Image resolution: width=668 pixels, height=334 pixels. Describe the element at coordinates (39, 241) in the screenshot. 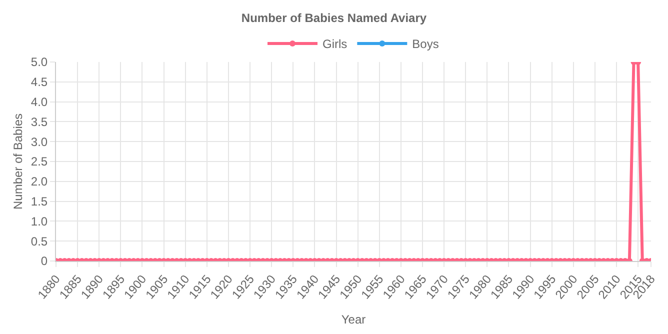

I see `y-tick-label: 0.5` at that location.